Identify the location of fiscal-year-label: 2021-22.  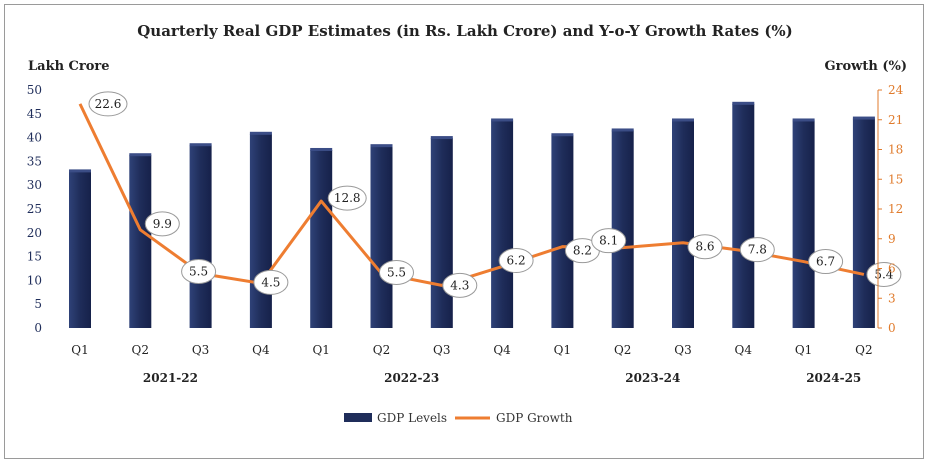
(170, 378).